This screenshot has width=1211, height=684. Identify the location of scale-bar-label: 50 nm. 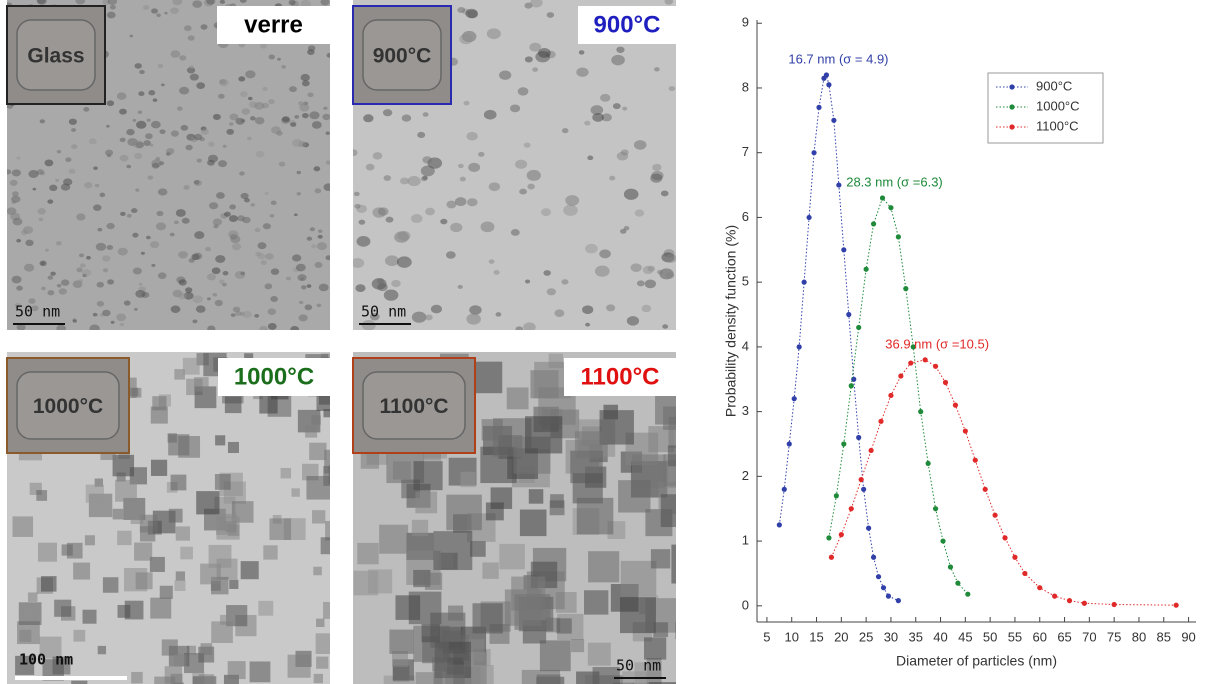
(383, 312).